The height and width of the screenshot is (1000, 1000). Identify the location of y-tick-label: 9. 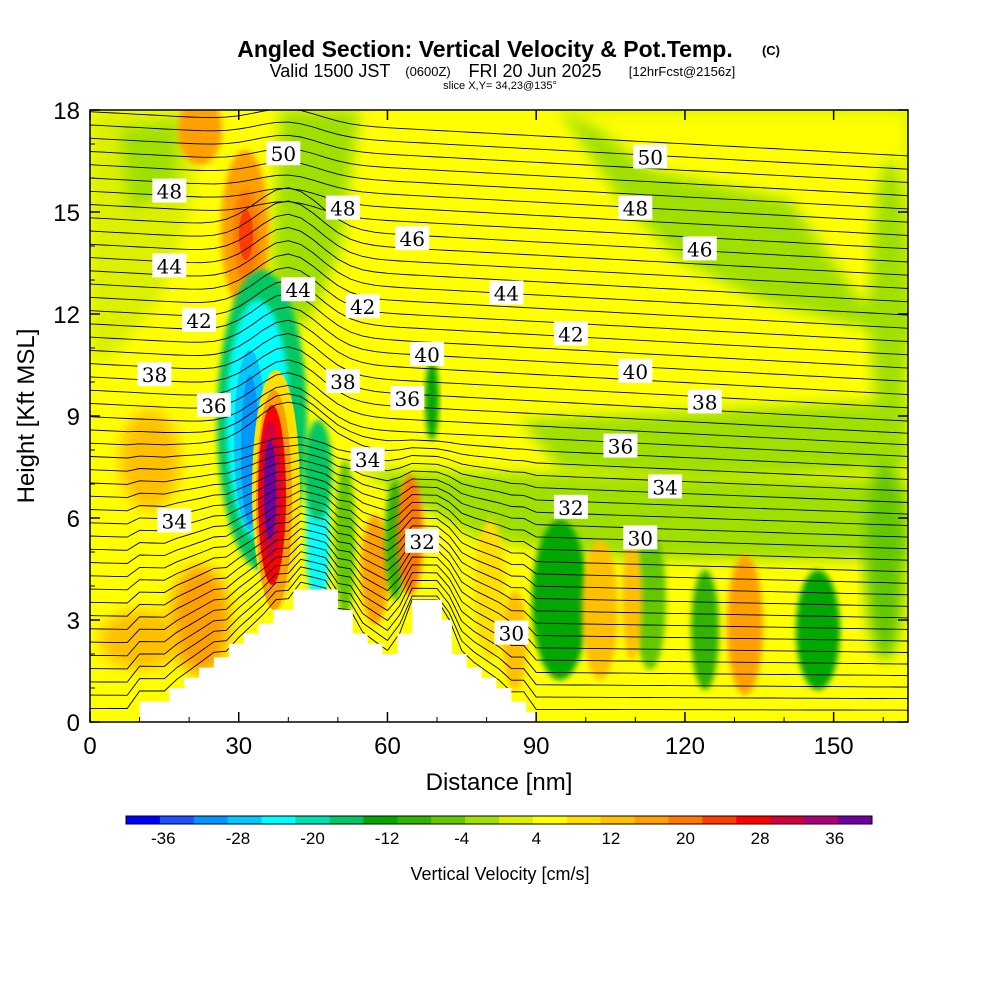
(73, 417).